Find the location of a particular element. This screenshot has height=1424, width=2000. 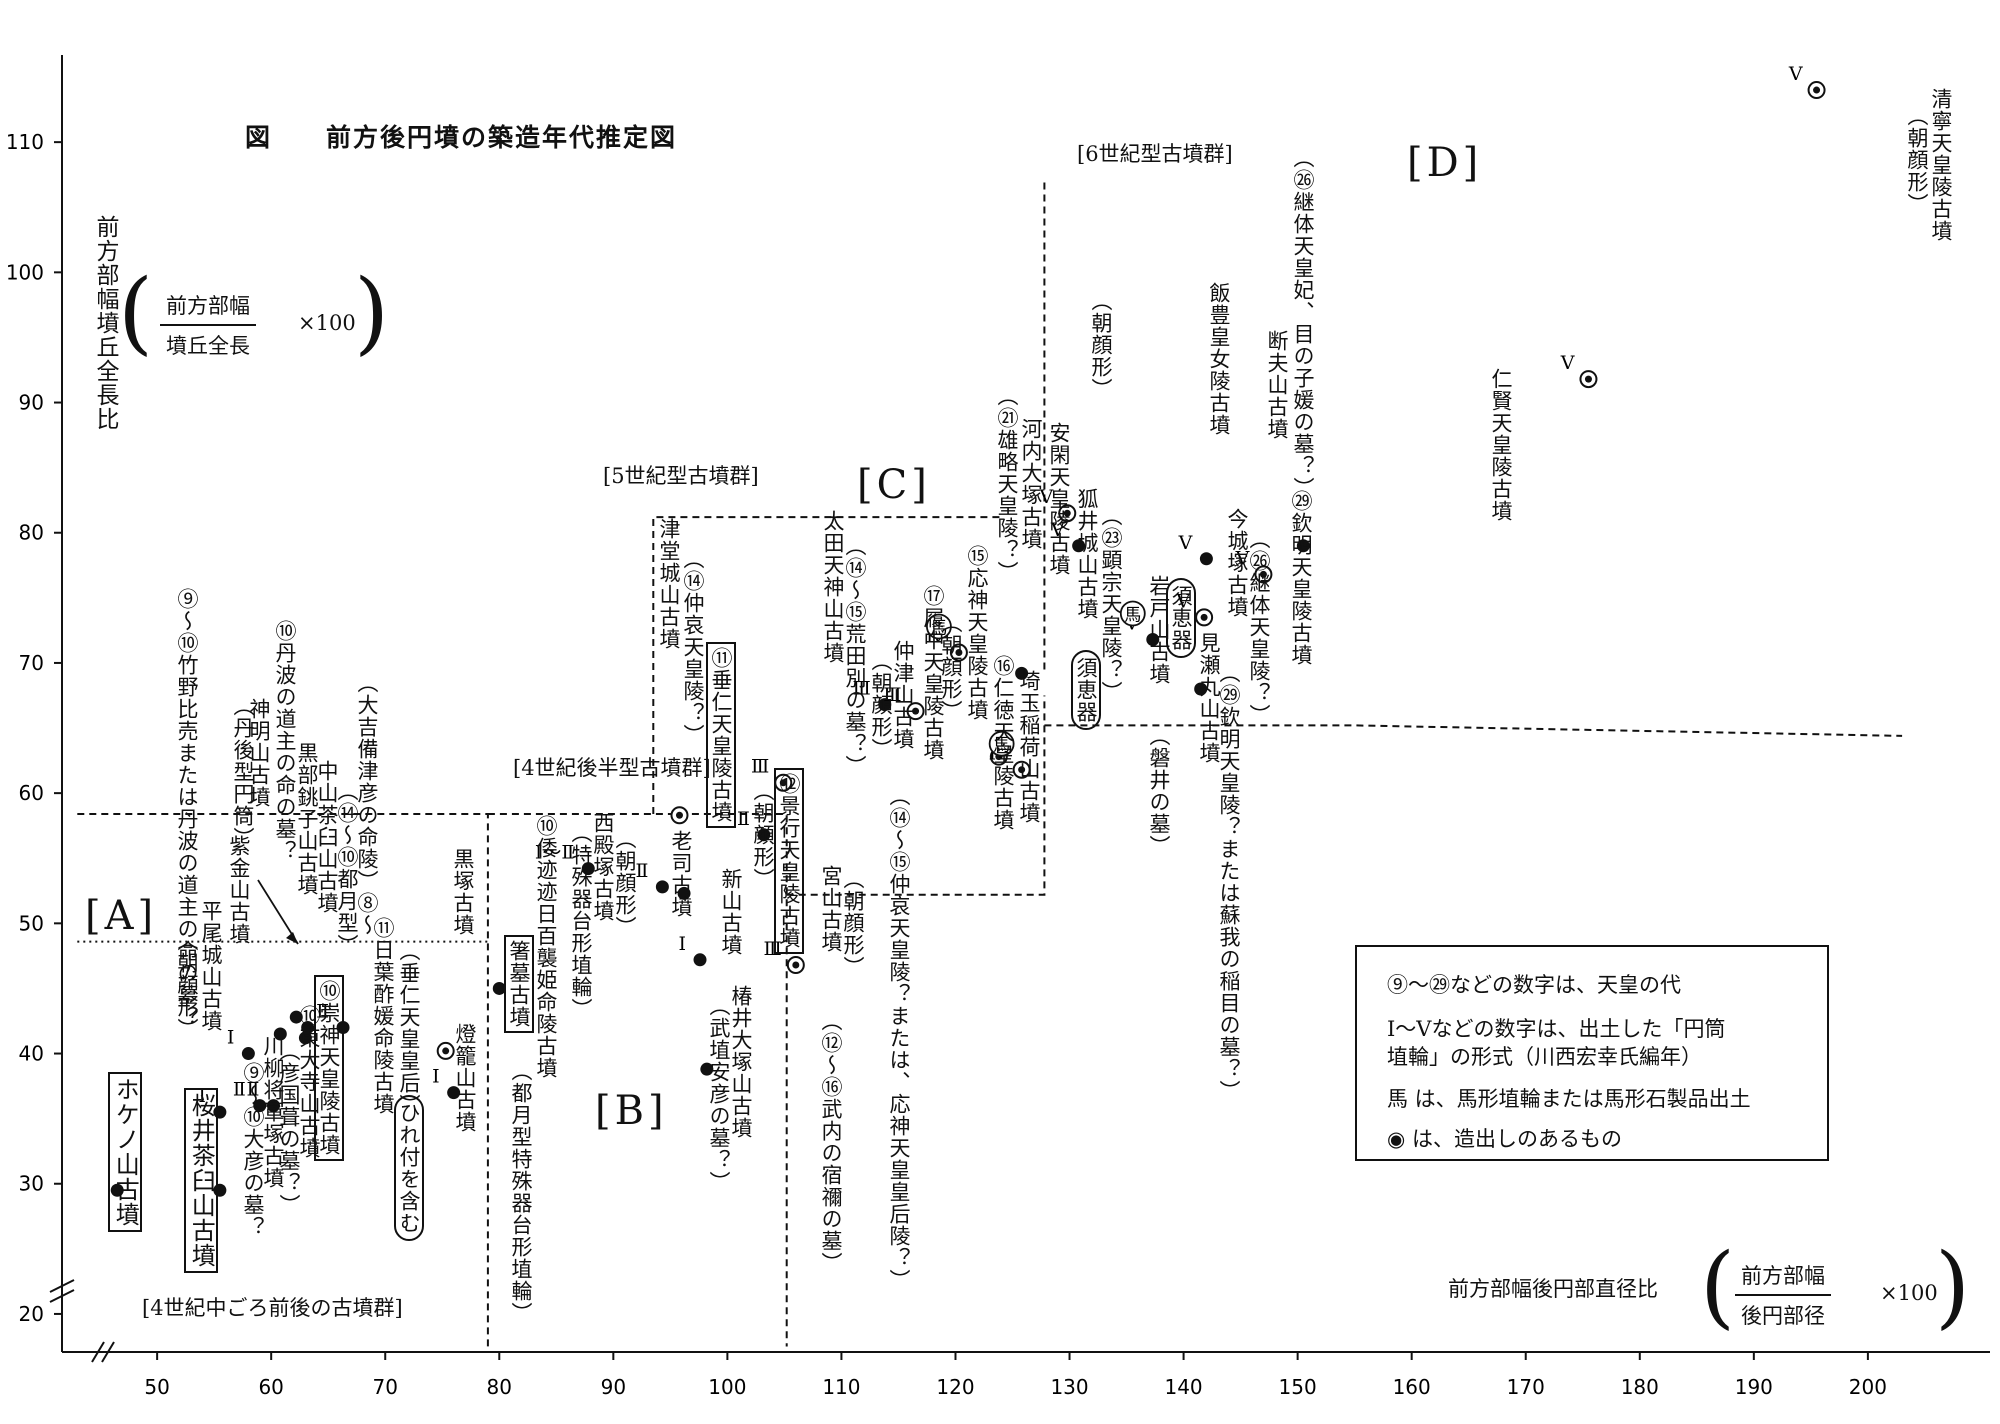

label-iitoyo-himemiko: 飯豊皇女陵古墳 is located at coordinates (1219, 359).